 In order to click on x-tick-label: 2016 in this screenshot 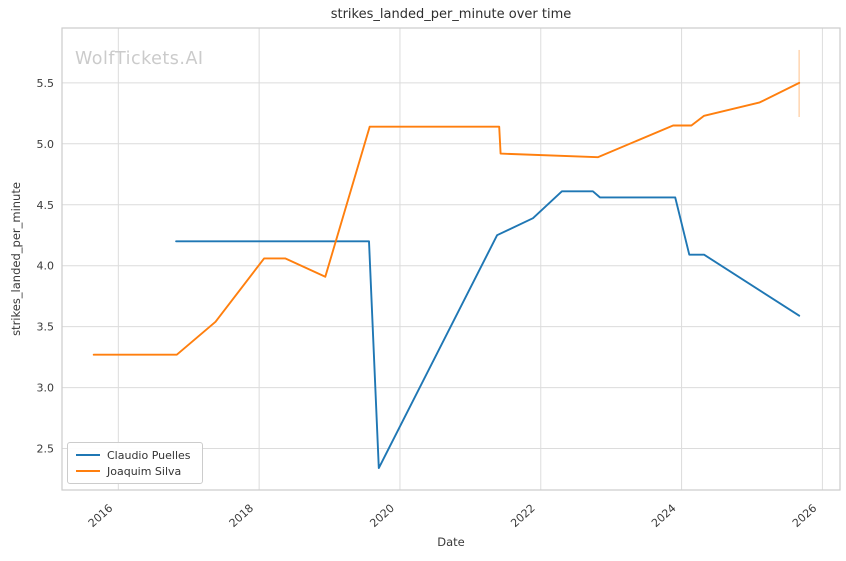, I will do `click(101, 516)`.